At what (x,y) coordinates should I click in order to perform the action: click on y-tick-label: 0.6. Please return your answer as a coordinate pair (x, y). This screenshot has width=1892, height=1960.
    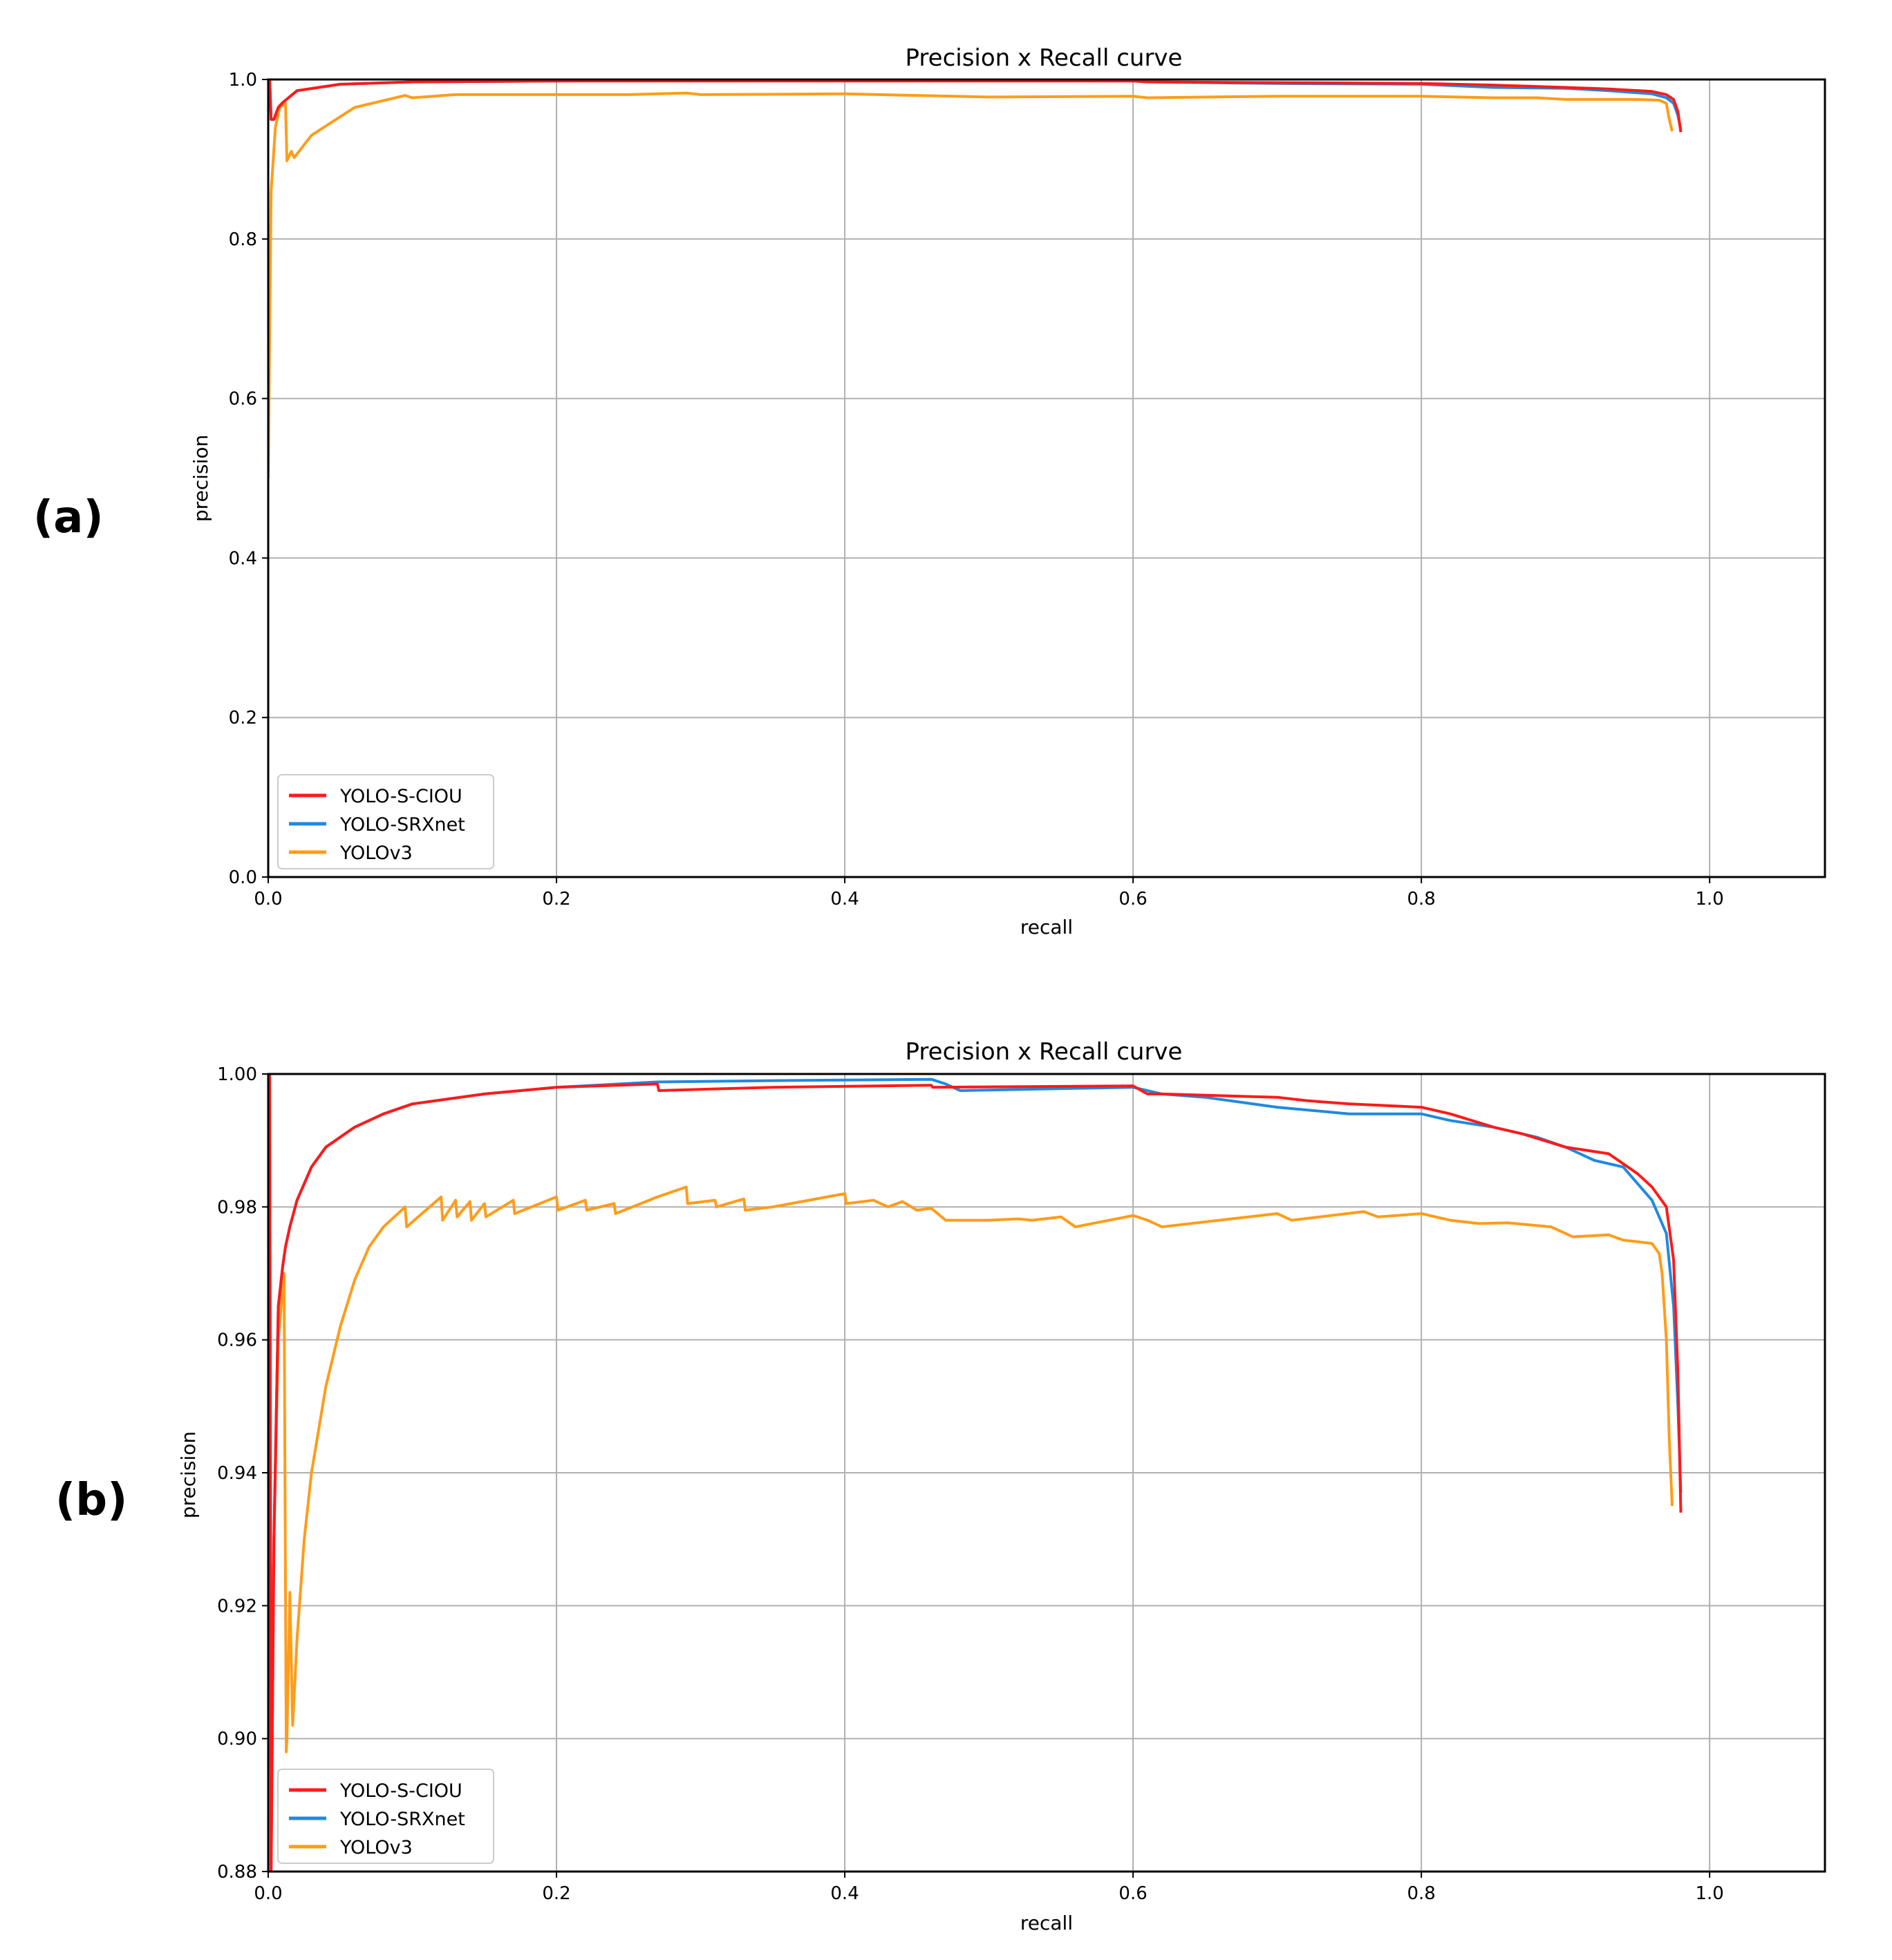
    Looking at the image, I should click on (243, 400).